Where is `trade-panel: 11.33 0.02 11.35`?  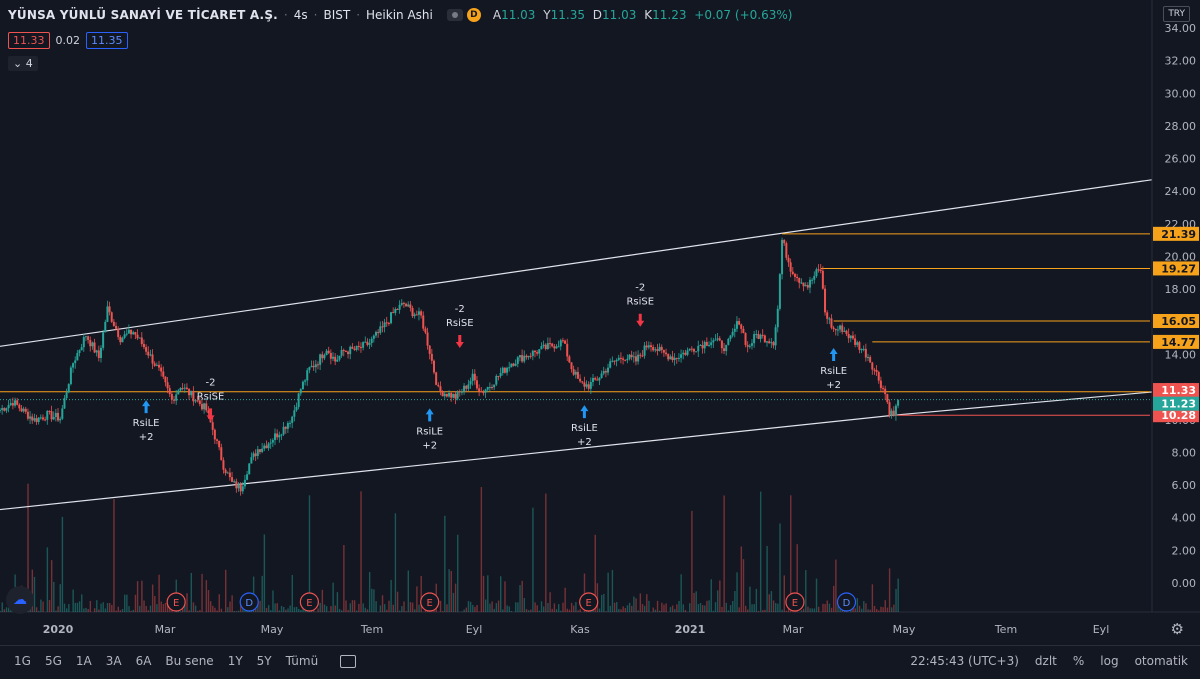 trade-panel: 11.33 0.02 11.35 is located at coordinates (68, 40).